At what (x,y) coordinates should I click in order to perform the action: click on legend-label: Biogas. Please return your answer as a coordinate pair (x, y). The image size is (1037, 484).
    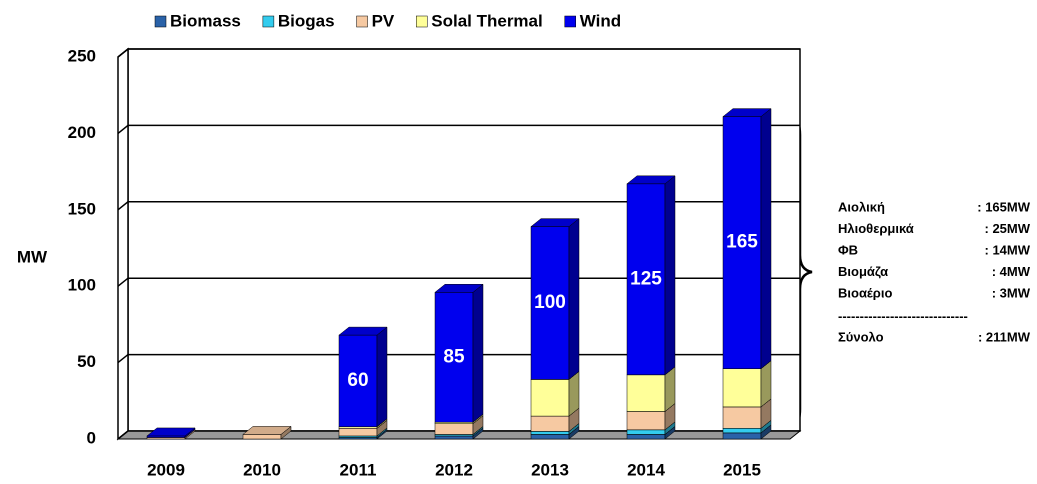
    Looking at the image, I should click on (306, 20).